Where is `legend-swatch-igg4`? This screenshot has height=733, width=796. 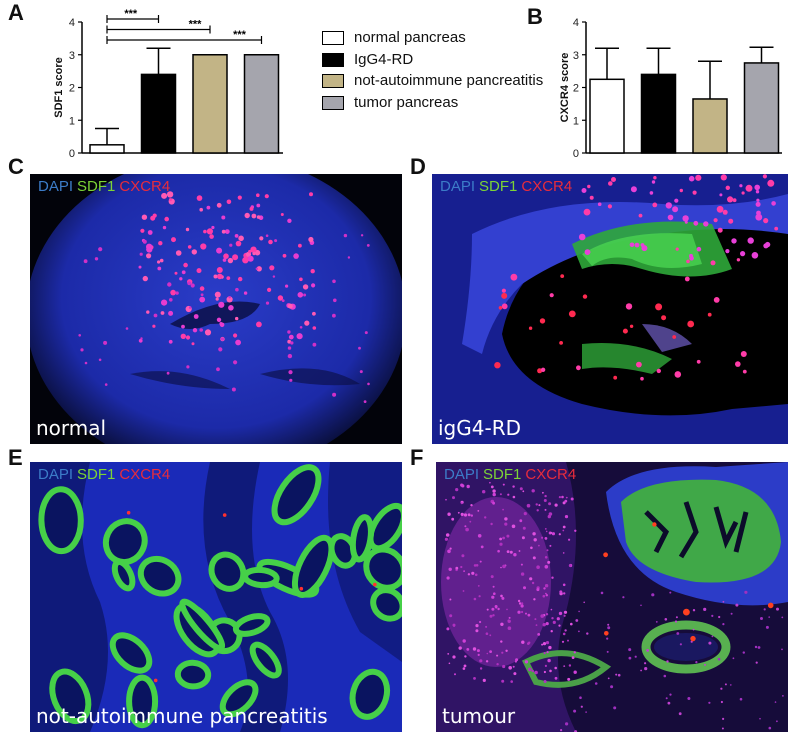
legend-swatch-igg4 is located at coordinates (333, 59).